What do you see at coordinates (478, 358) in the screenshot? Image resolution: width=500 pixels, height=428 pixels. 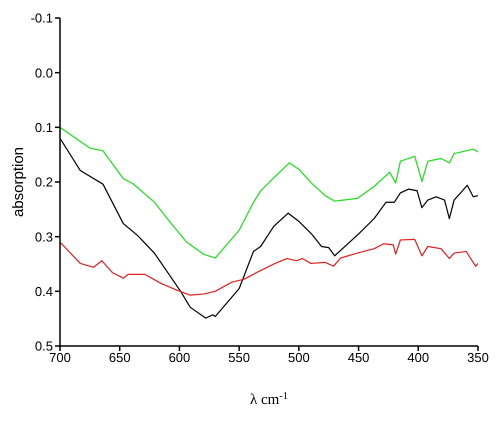 I see `x-tick-label: 350` at bounding box center [478, 358].